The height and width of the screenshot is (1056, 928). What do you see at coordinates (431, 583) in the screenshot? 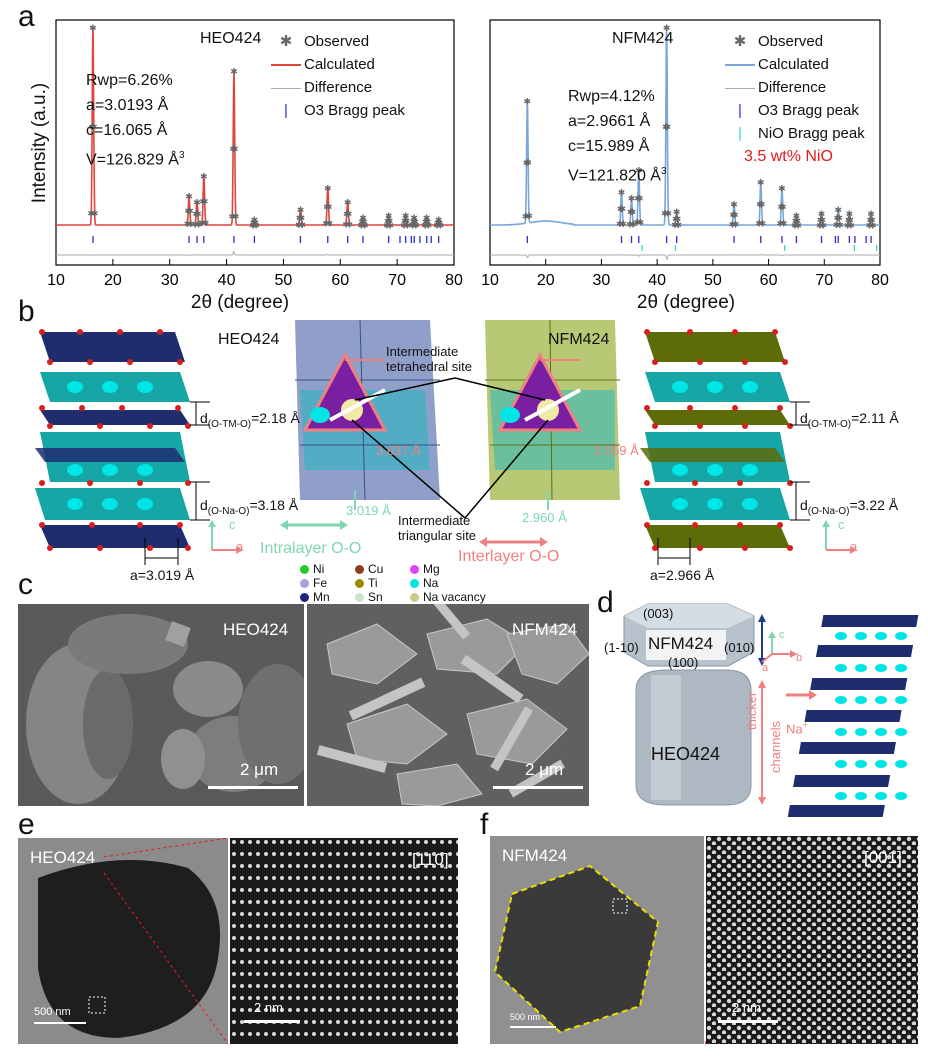
I see `legend-na-label: Na` at bounding box center [431, 583].